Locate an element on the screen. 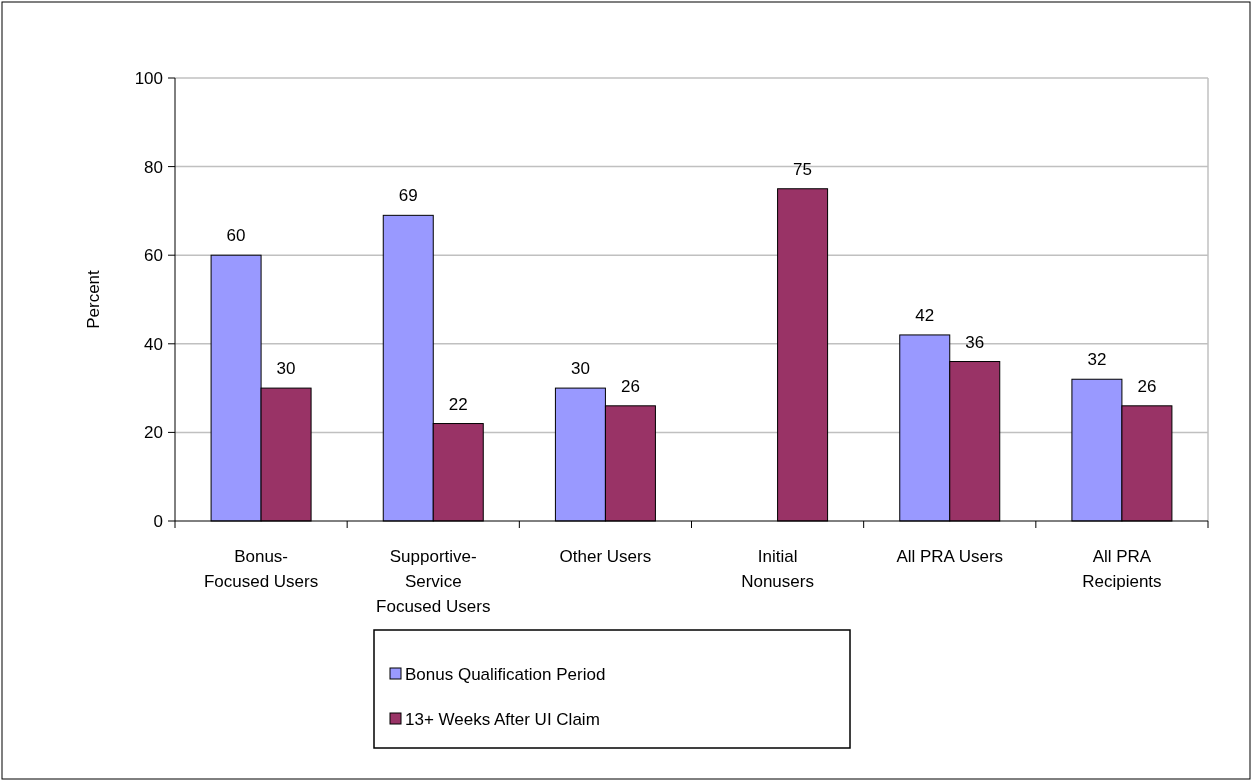  data-label: 42 is located at coordinates (925, 315).